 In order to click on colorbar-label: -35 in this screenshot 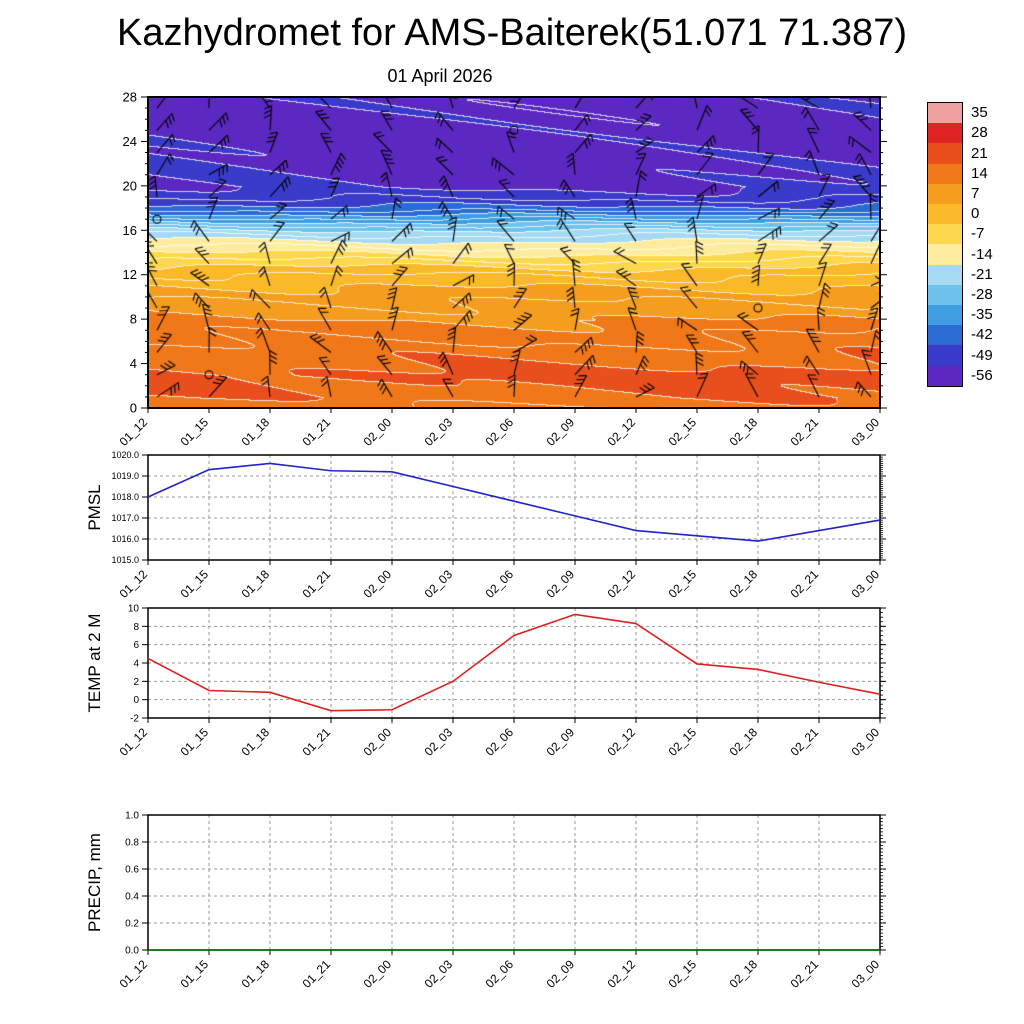, I will do `click(982, 315)`.